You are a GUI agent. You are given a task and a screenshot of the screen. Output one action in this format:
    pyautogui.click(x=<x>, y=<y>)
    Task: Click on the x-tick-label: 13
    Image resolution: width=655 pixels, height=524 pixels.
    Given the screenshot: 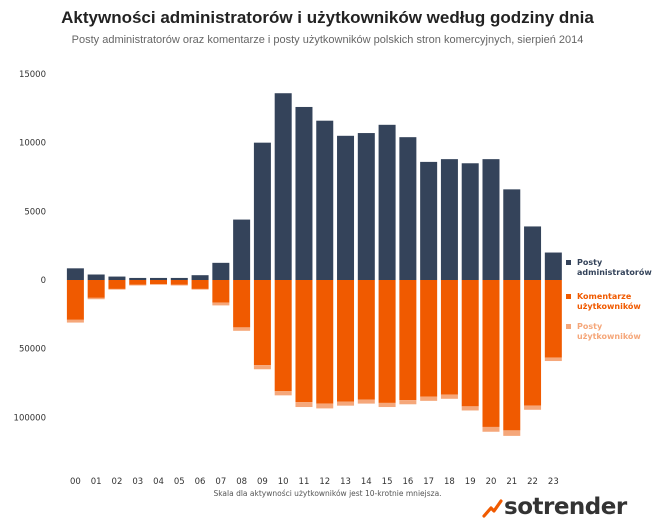 What is the action you would take?
    pyautogui.click(x=345, y=482)
    